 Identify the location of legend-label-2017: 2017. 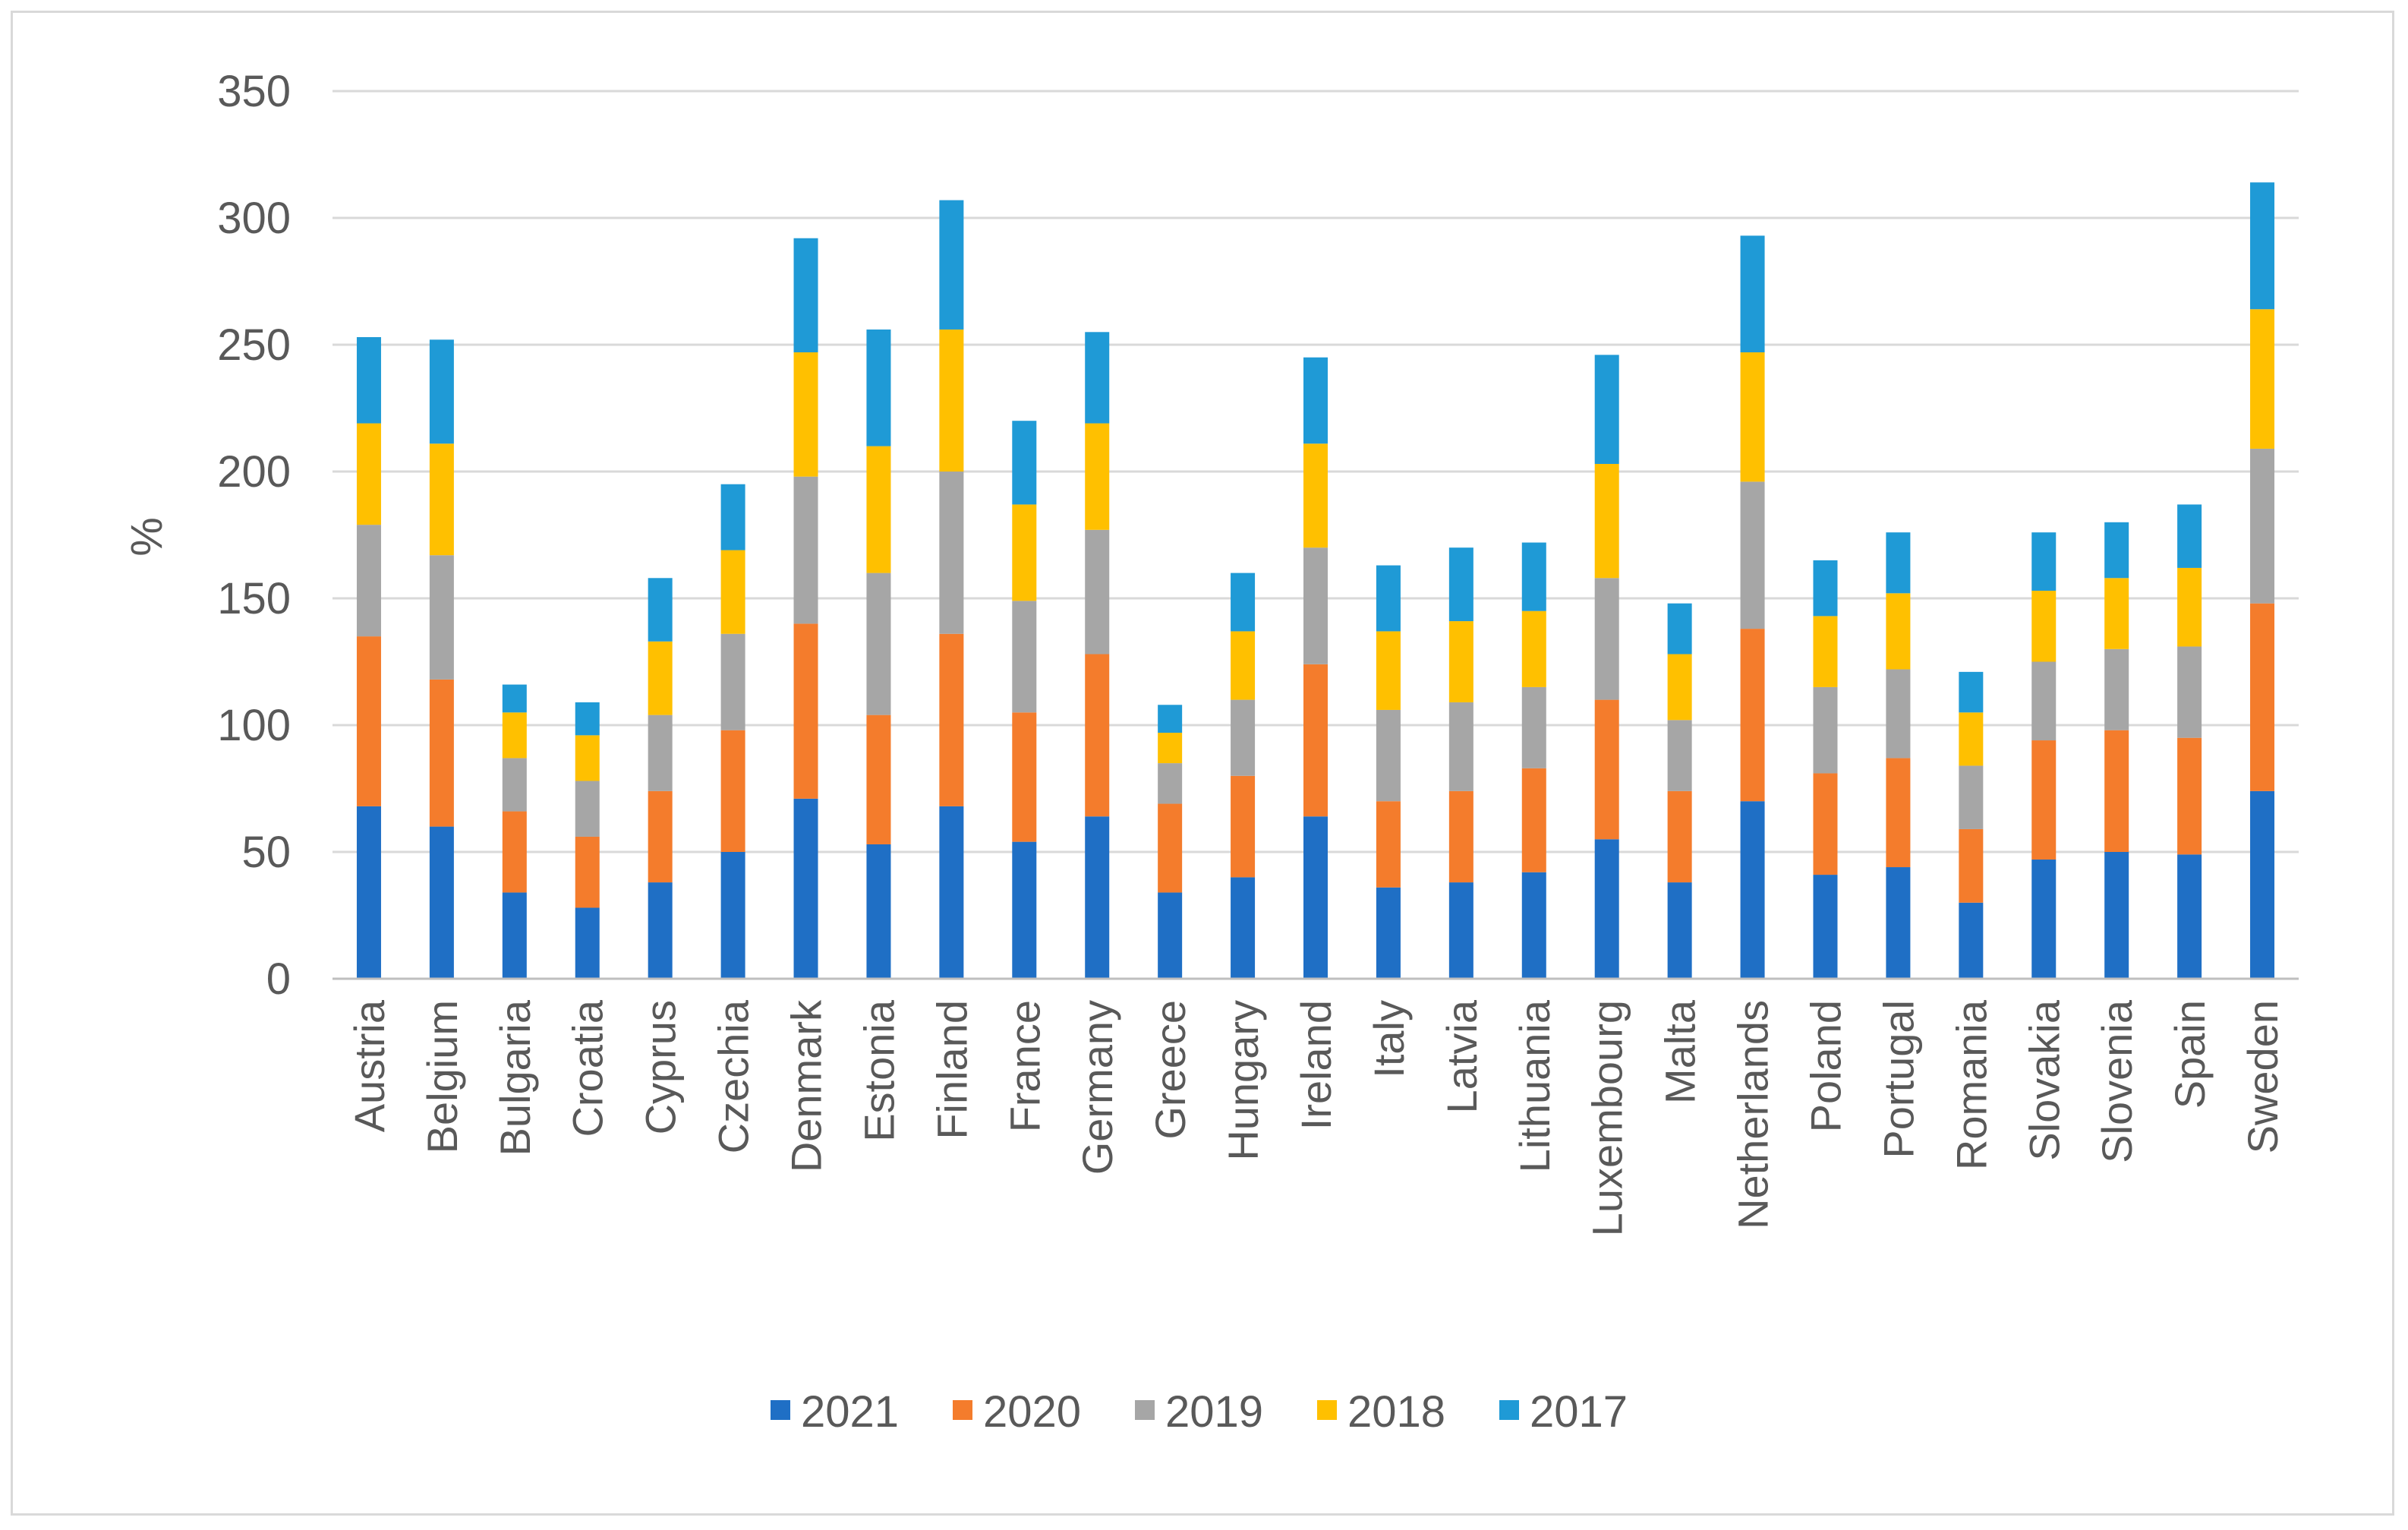
(1579, 1412).